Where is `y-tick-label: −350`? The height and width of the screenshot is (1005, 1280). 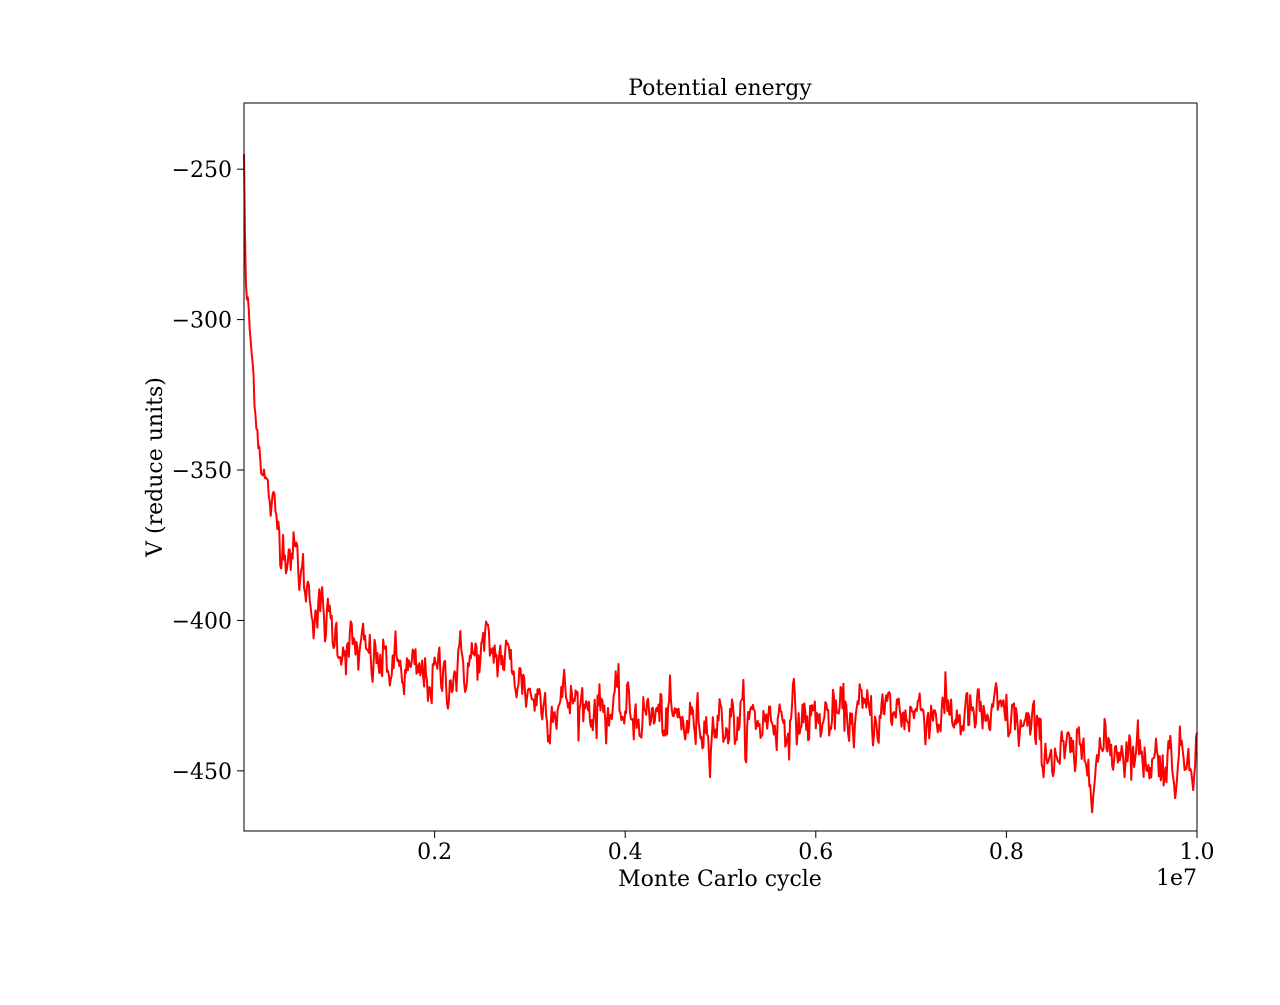
y-tick-label: −350 is located at coordinates (202, 471).